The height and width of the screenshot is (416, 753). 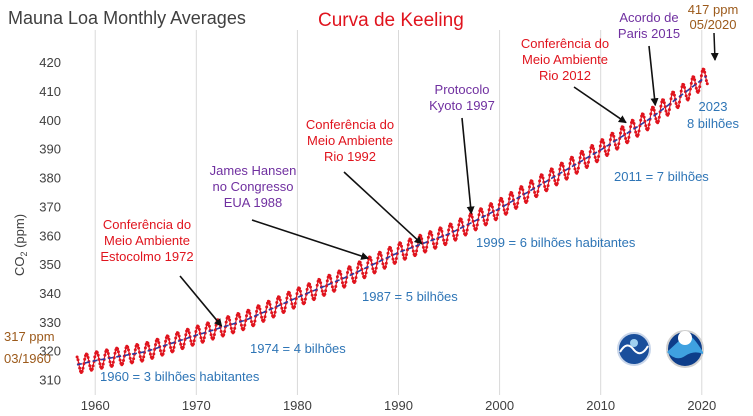 What do you see at coordinates (180, 376) in the screenshot?
I see `population-1960: 1960 = 3 bilhões habitantes` at bounding box center [180, 376].